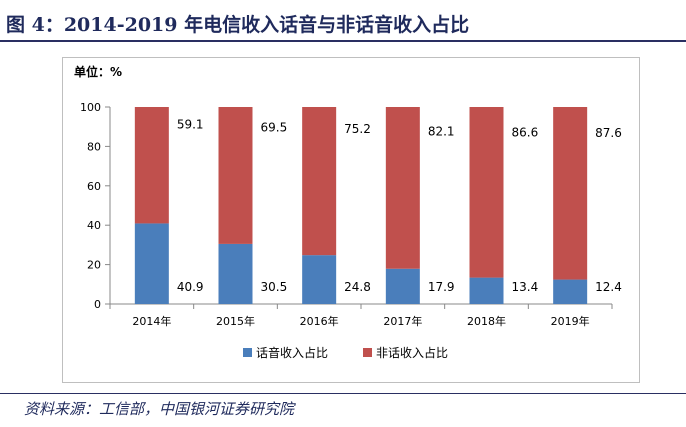  I want to click on legend: 话音收入占比 非话收入占比, so click(345, 352).